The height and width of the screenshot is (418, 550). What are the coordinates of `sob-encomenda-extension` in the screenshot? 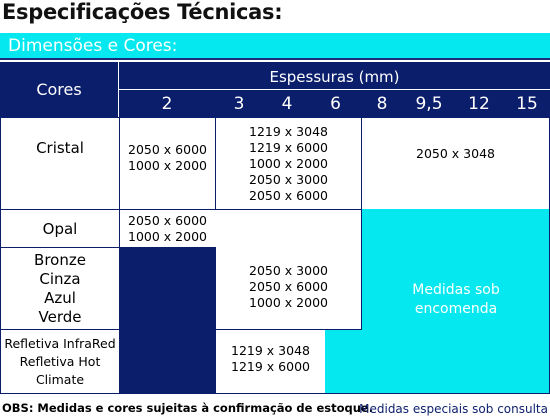 It's located at (345, 361).